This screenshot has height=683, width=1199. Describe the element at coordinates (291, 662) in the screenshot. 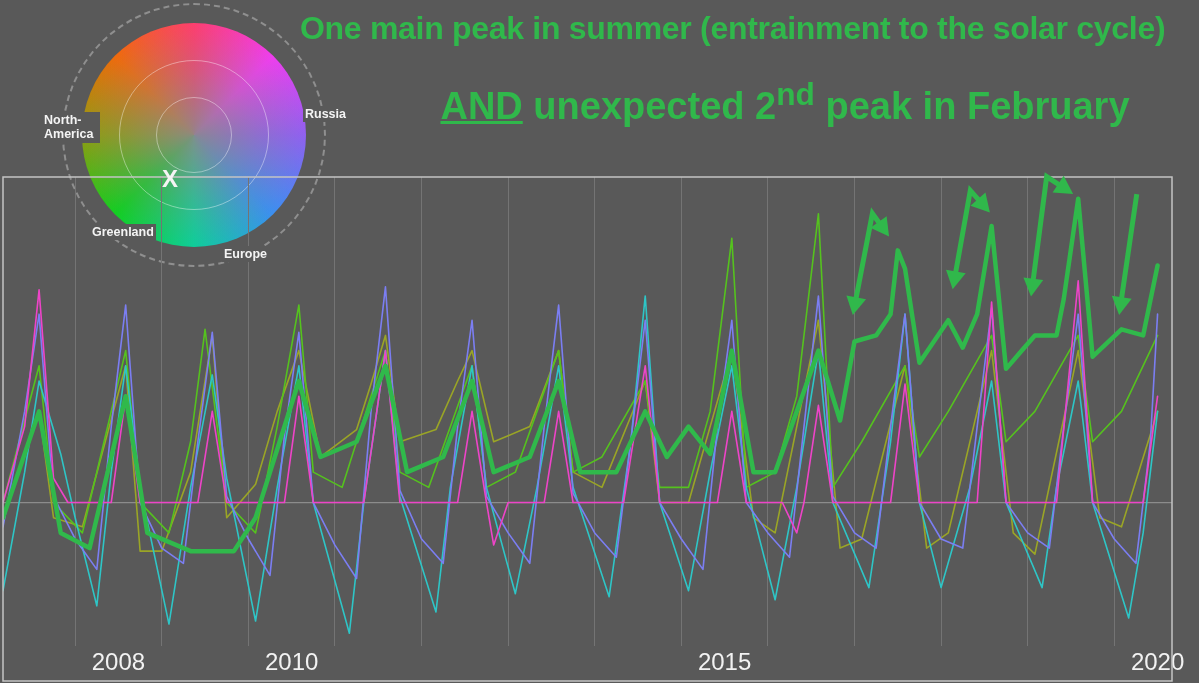

I see `x-tick-label: 2010` at that location.